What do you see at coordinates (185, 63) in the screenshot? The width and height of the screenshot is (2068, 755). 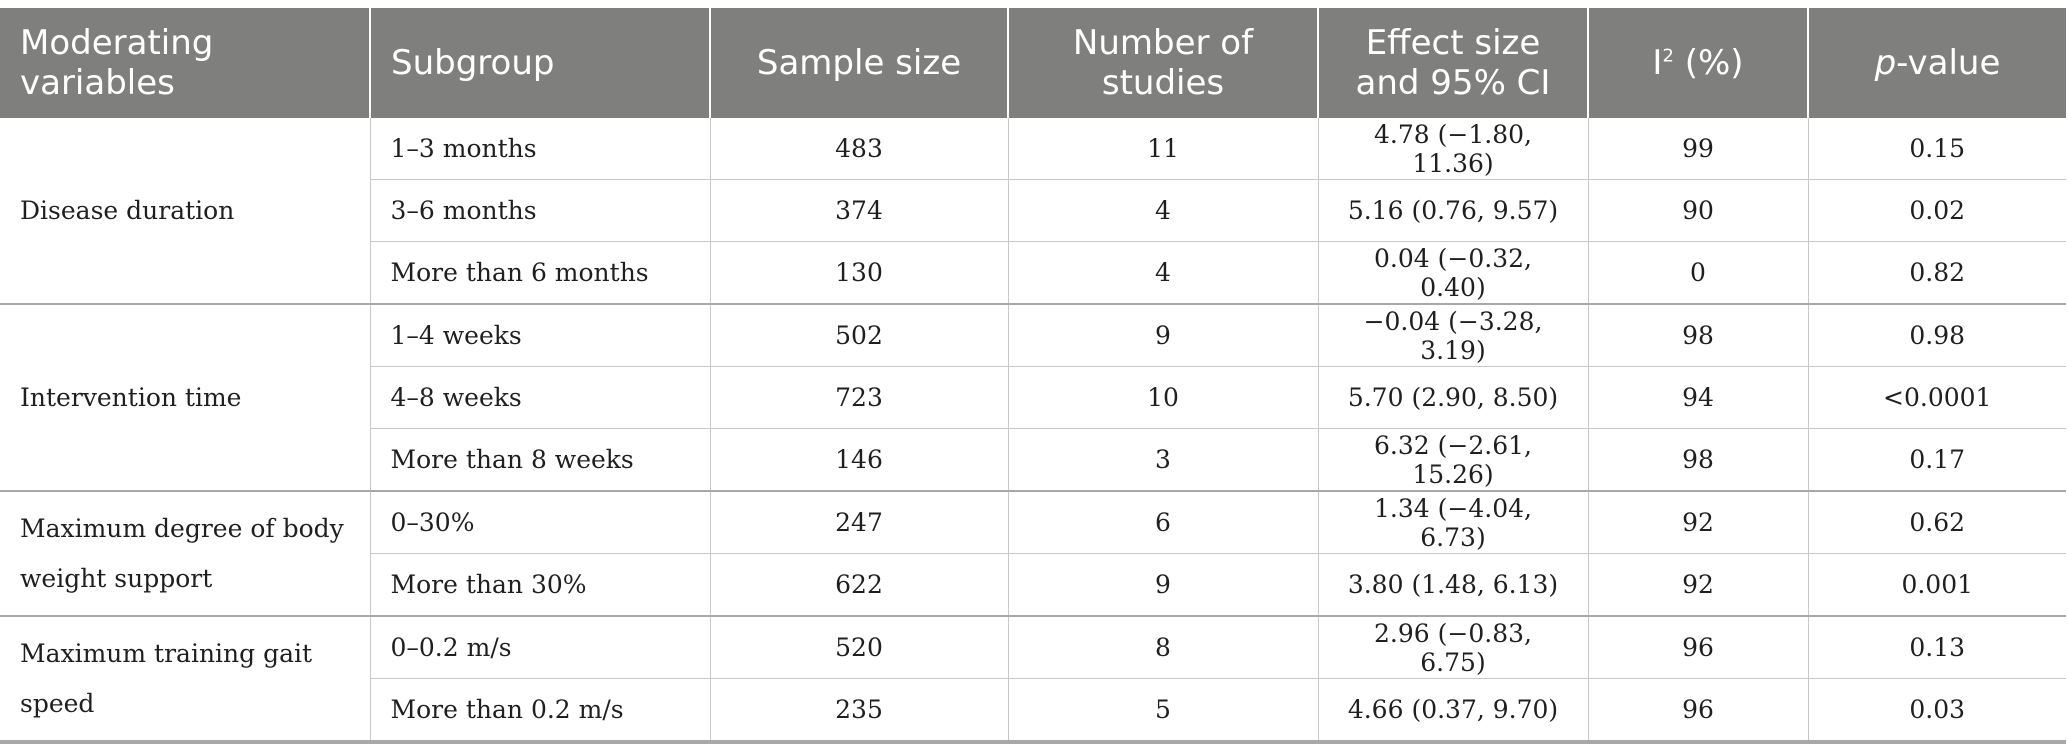 I see `header-moderating-variables: Moderating variables` at bounding box center [185, 63].